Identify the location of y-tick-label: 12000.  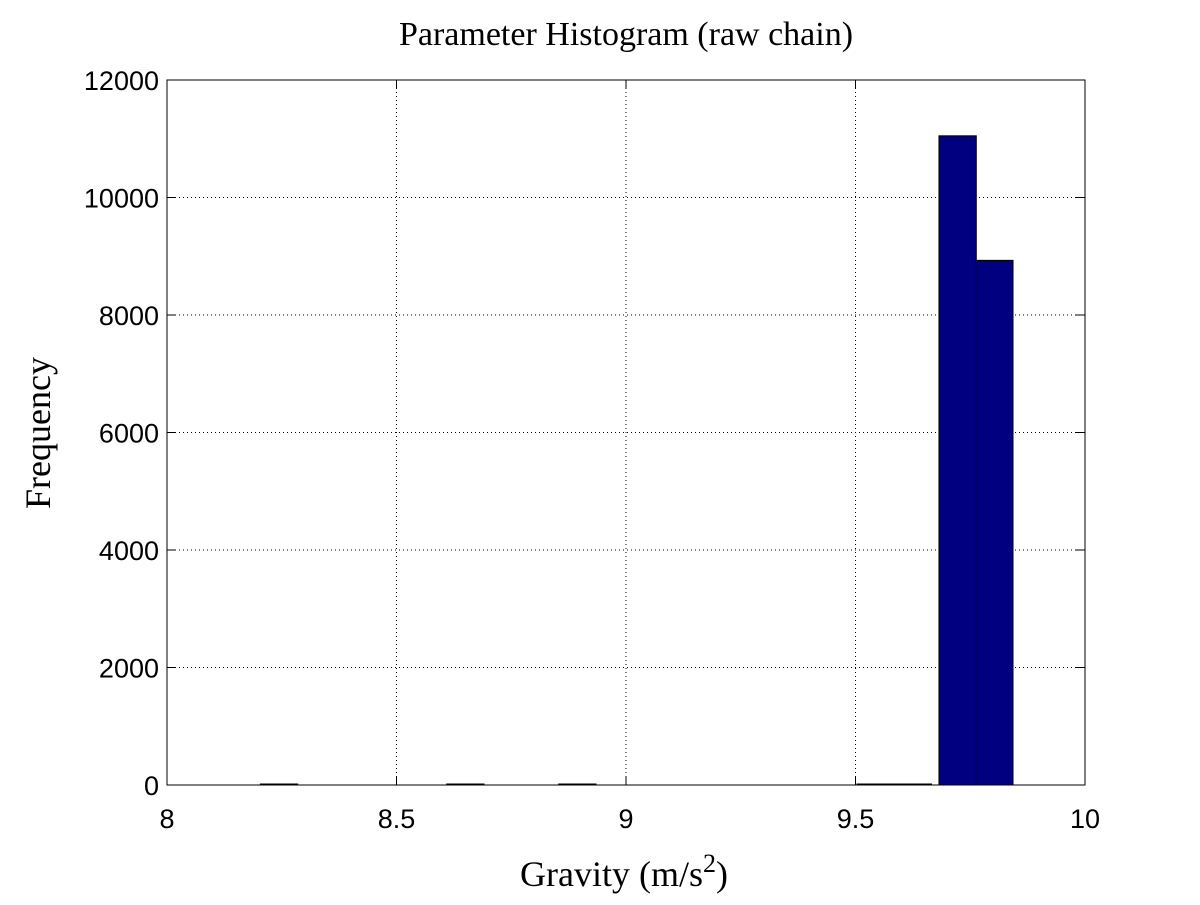
(121, 81).